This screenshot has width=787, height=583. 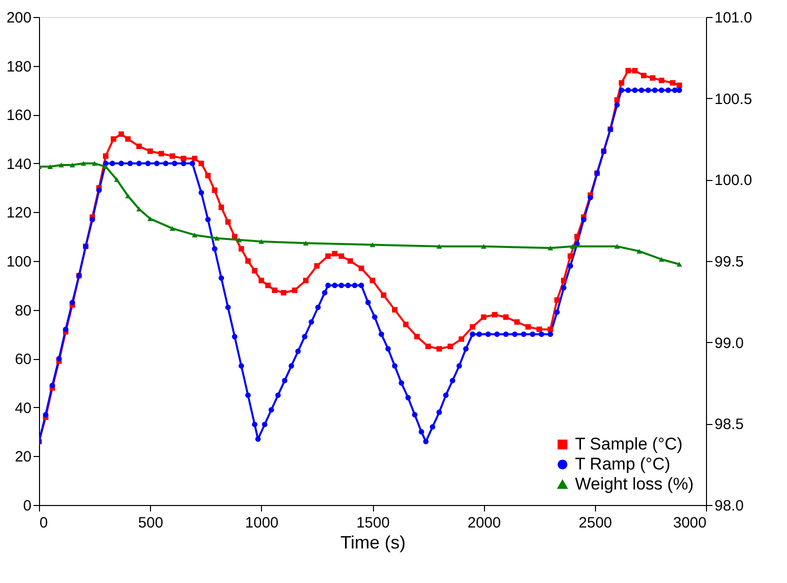 What do you see at coordinates (262, 523) in the screenshot?
I see `x-tick-label: 1000` at bounding box center [262, 523].